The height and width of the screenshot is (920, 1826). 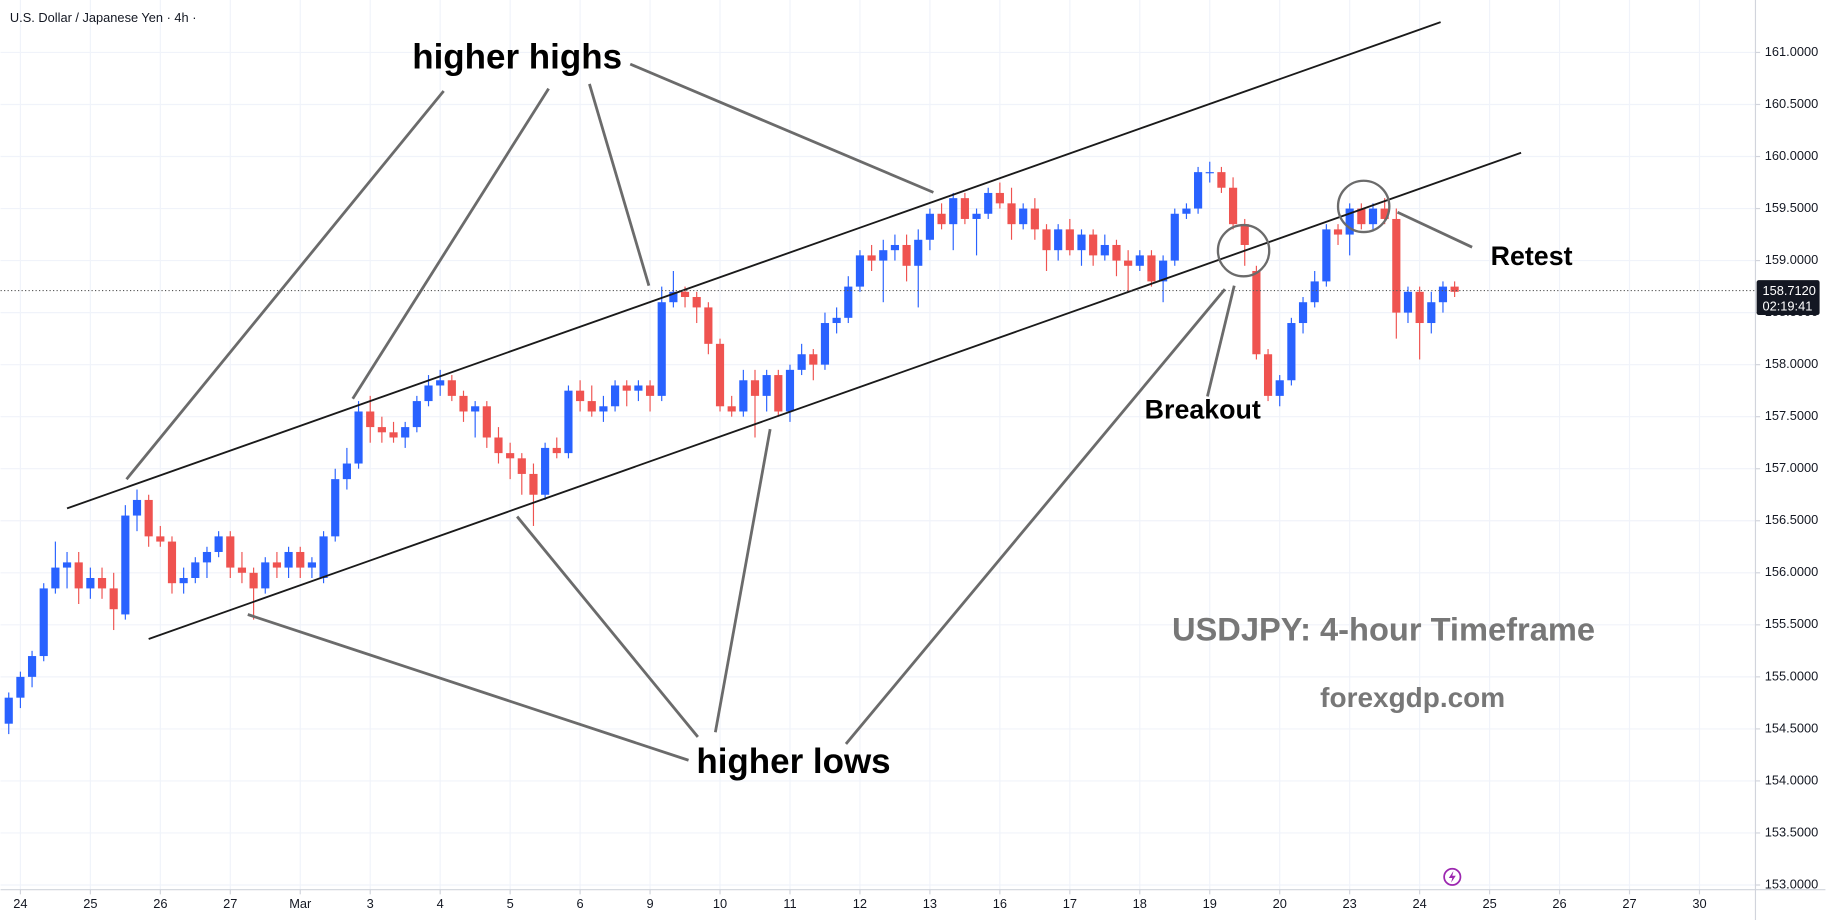 I want to click on y-tick-label: 156.5000, so click(x=1791, y=519).